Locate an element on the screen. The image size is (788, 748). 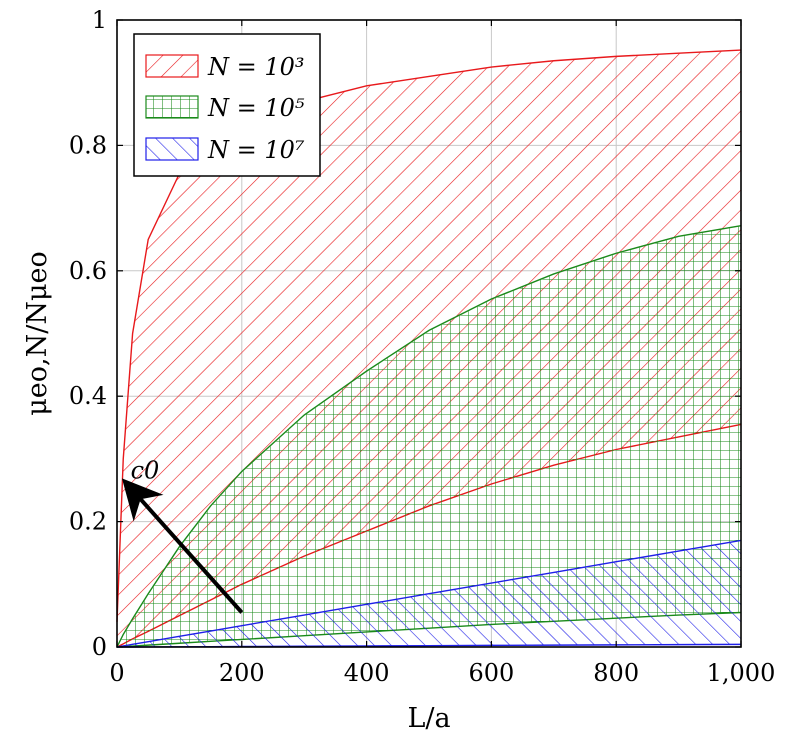
x-tick-label: 400 is located at coordinates (367, 673).